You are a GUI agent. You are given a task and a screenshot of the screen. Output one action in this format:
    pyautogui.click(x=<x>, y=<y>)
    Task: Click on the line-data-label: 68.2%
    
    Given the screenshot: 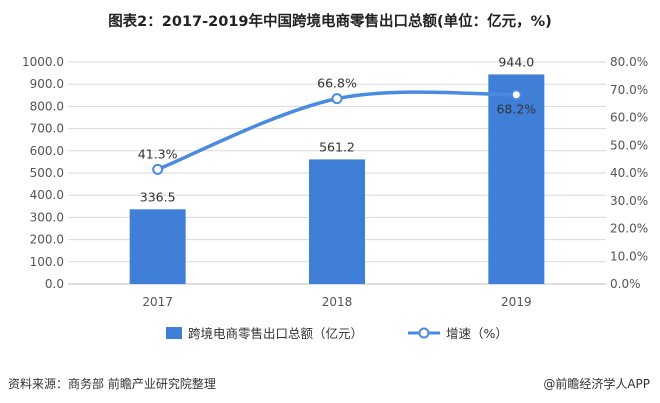 What is the action you would take?
    pyautogui.click(x=516, y=109)
    